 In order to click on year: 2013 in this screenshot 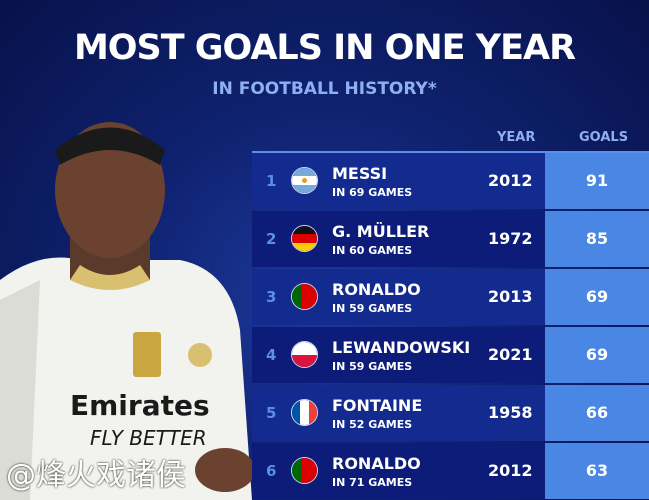, I will do `click(510, 296)`.